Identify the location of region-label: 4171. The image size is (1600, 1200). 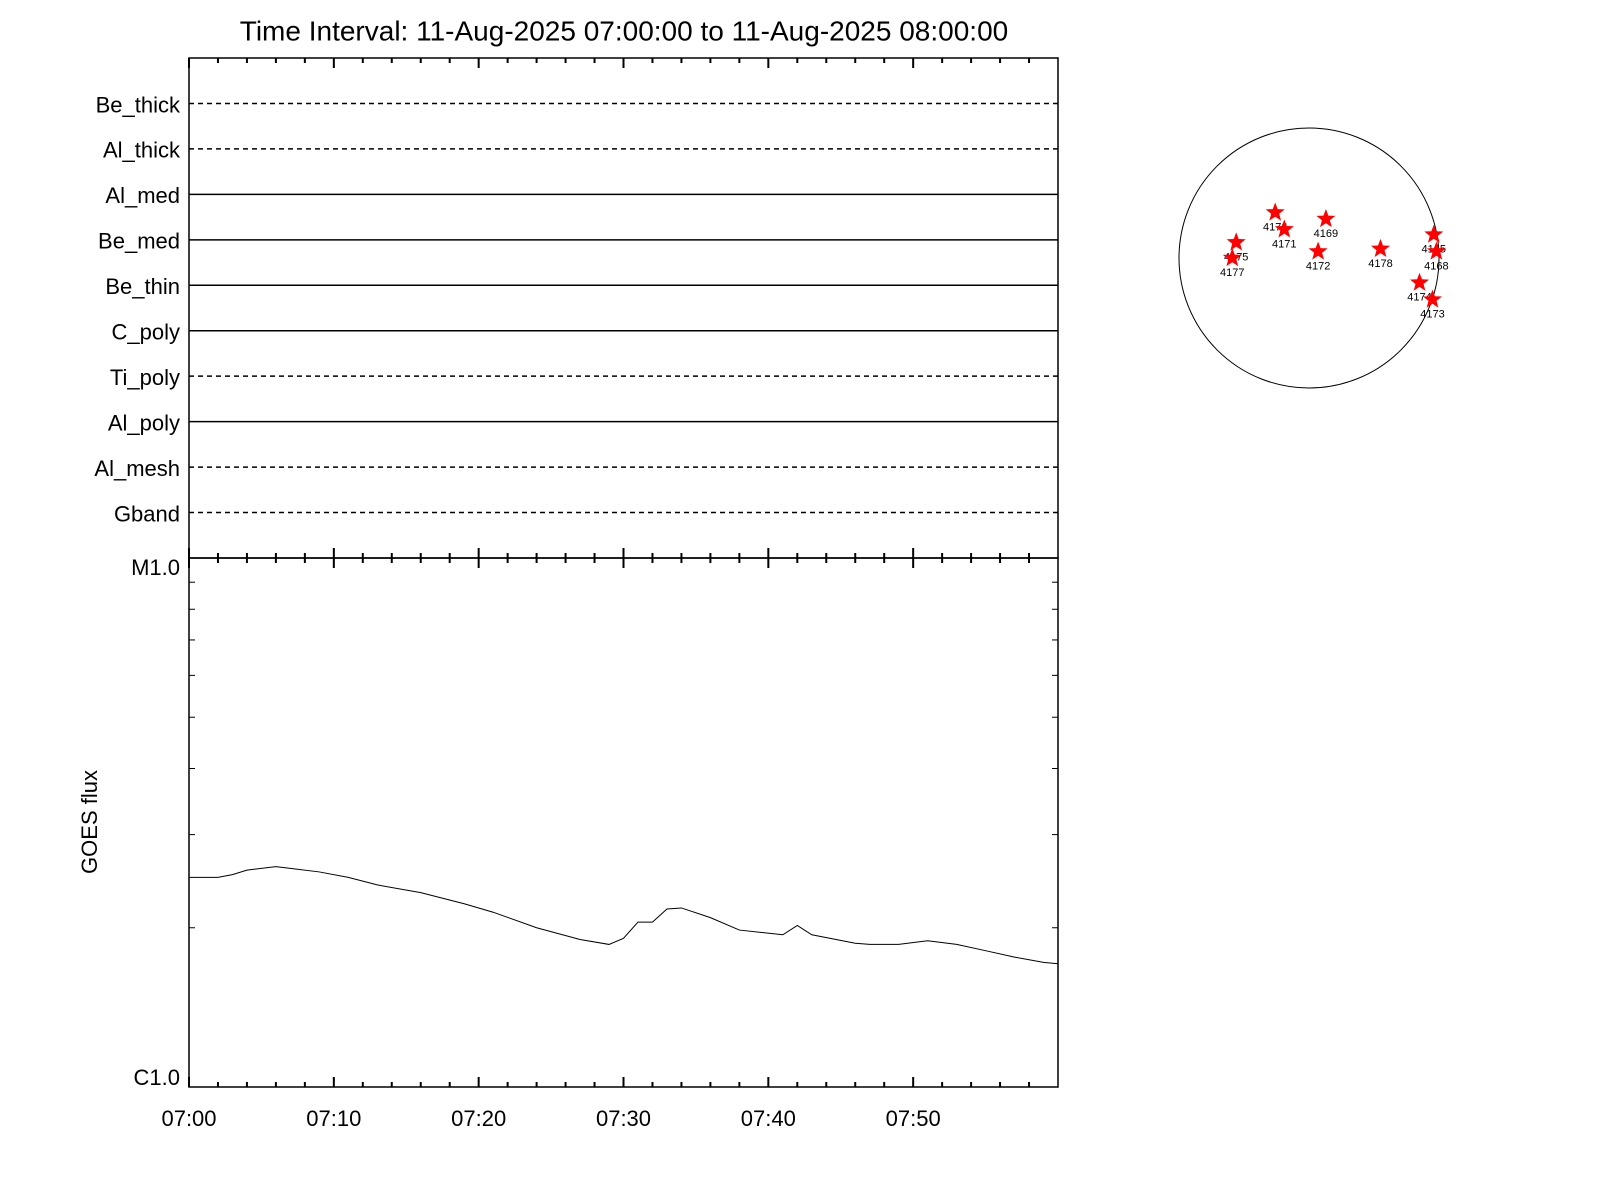
(1284, 244).